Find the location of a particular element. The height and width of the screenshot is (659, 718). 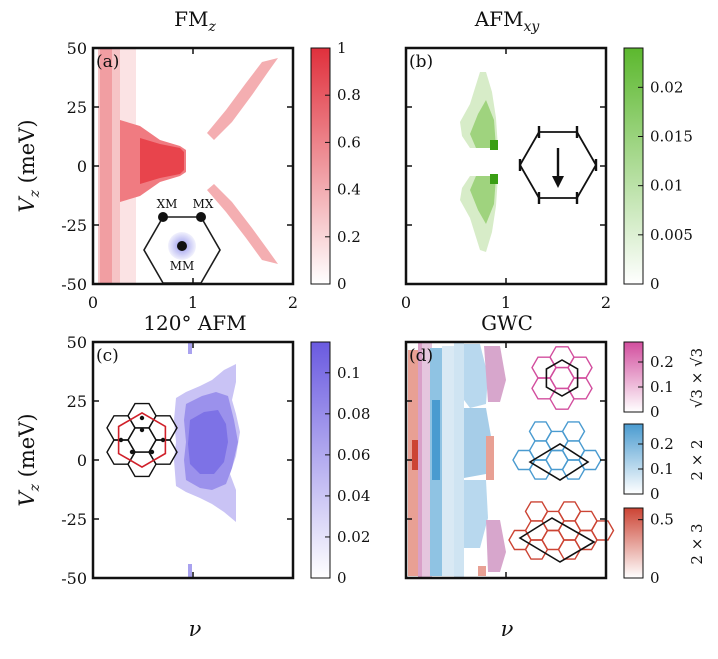

down-arrow-icon is located at coordinates (558, 182).